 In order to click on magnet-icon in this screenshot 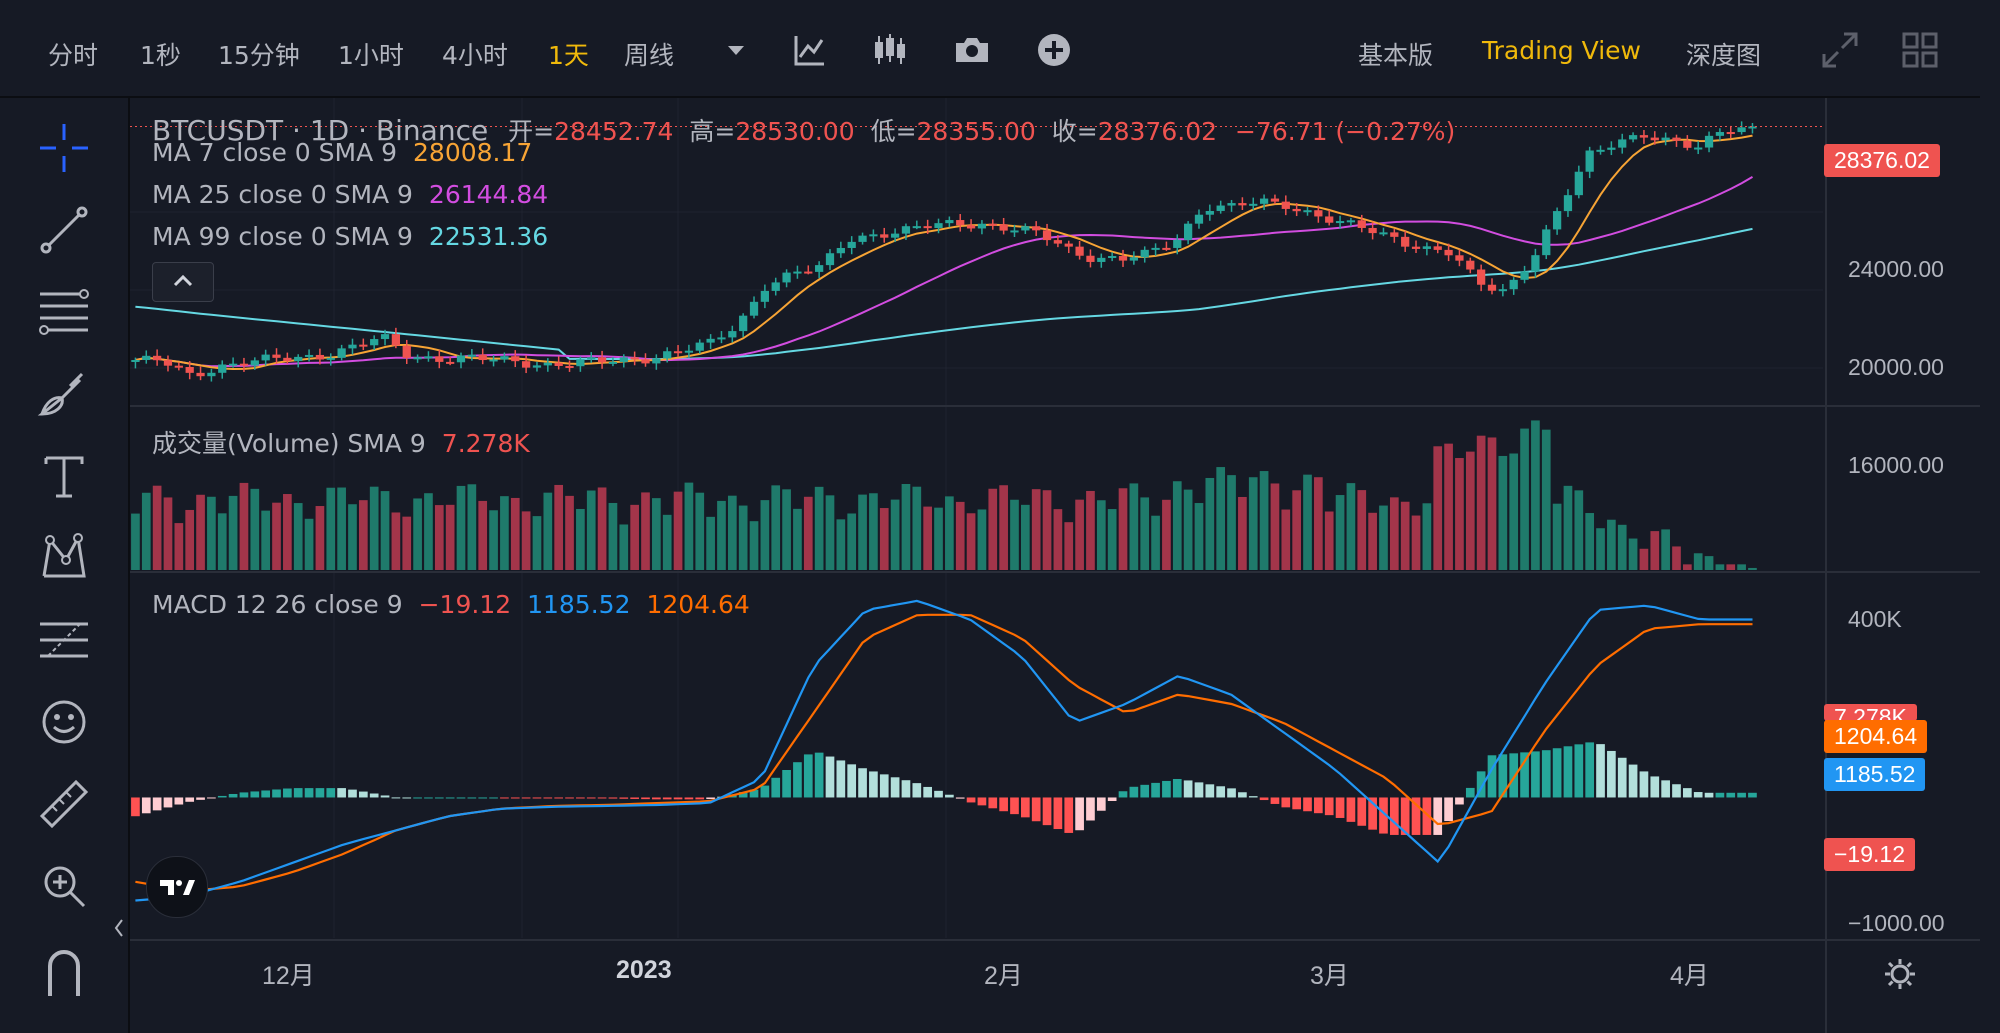, I will do `click(64, 968)`.